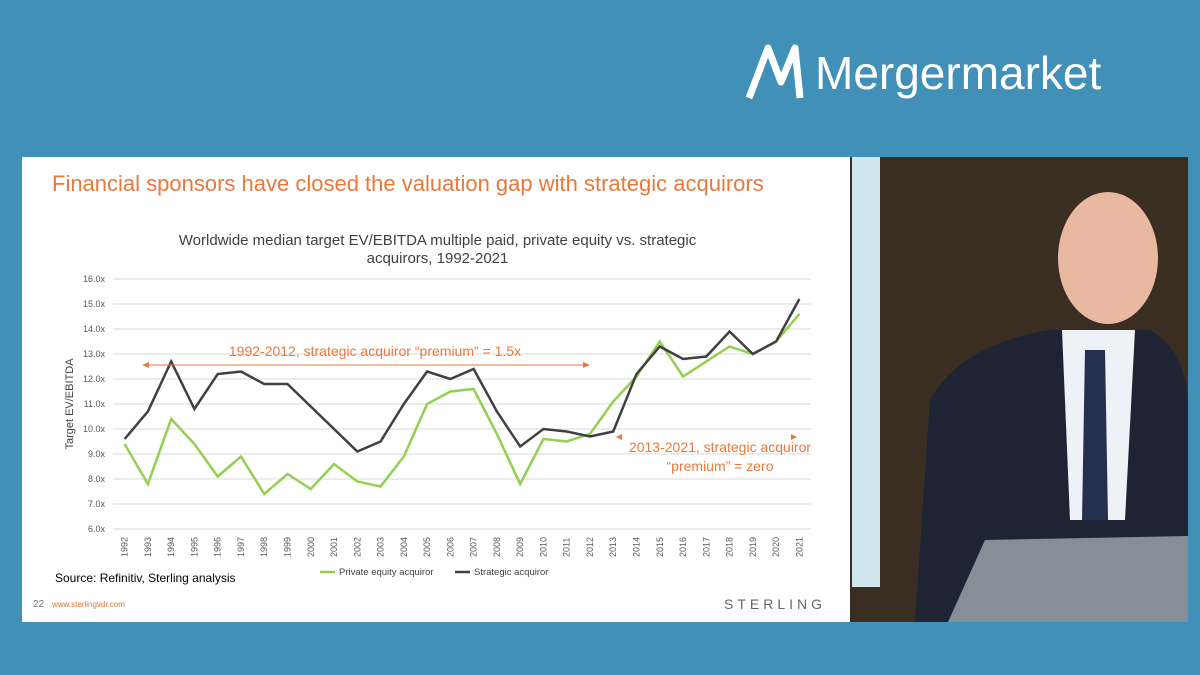 This screenshot has width=1200, height=675. Describe the element at coordinates (776, 547) in the screenshot. I see `x-tick-label: 2020` at that location.